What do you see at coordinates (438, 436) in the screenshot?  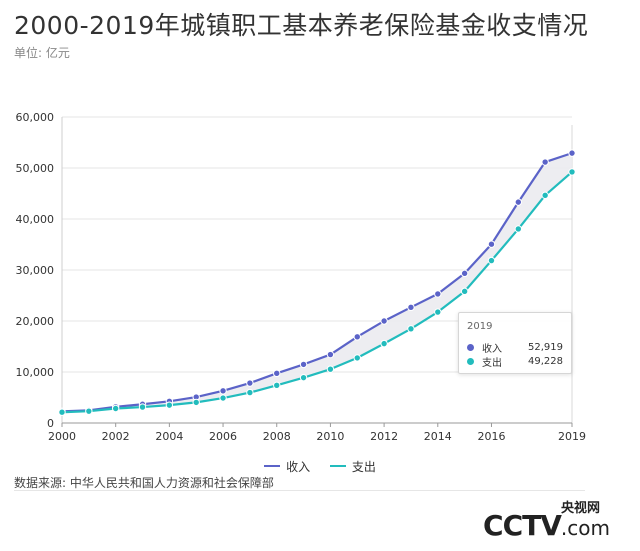 I see `x-tick-label: 2014` at bounding box center [438, 436].